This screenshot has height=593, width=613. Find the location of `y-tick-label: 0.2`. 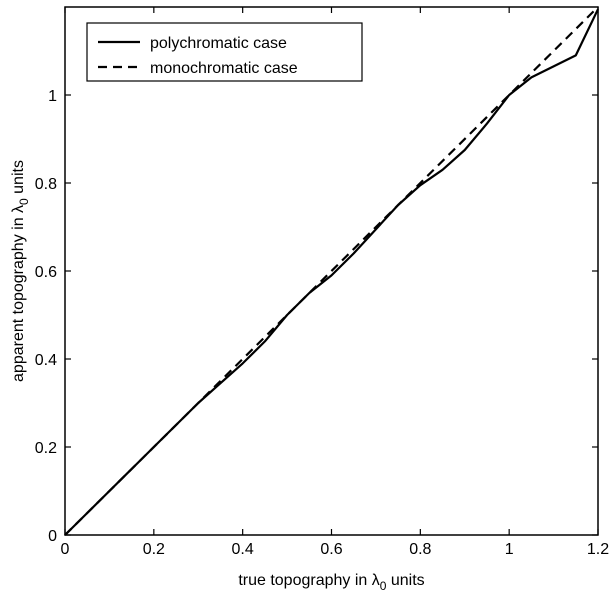

y-tick-label: 0.2 is located at coordinates (46, 448).